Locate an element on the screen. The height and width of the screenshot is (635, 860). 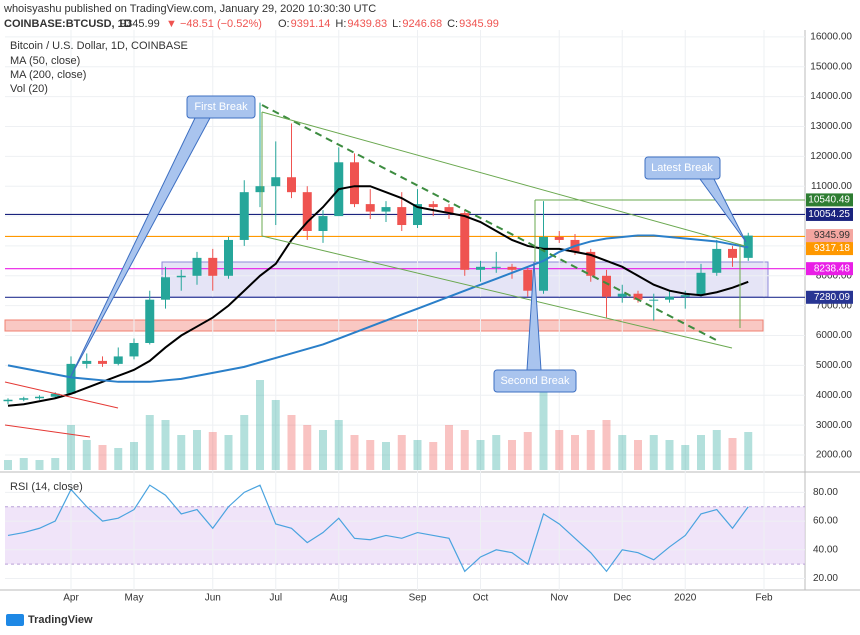
logo is located at coordinates (15, 620).